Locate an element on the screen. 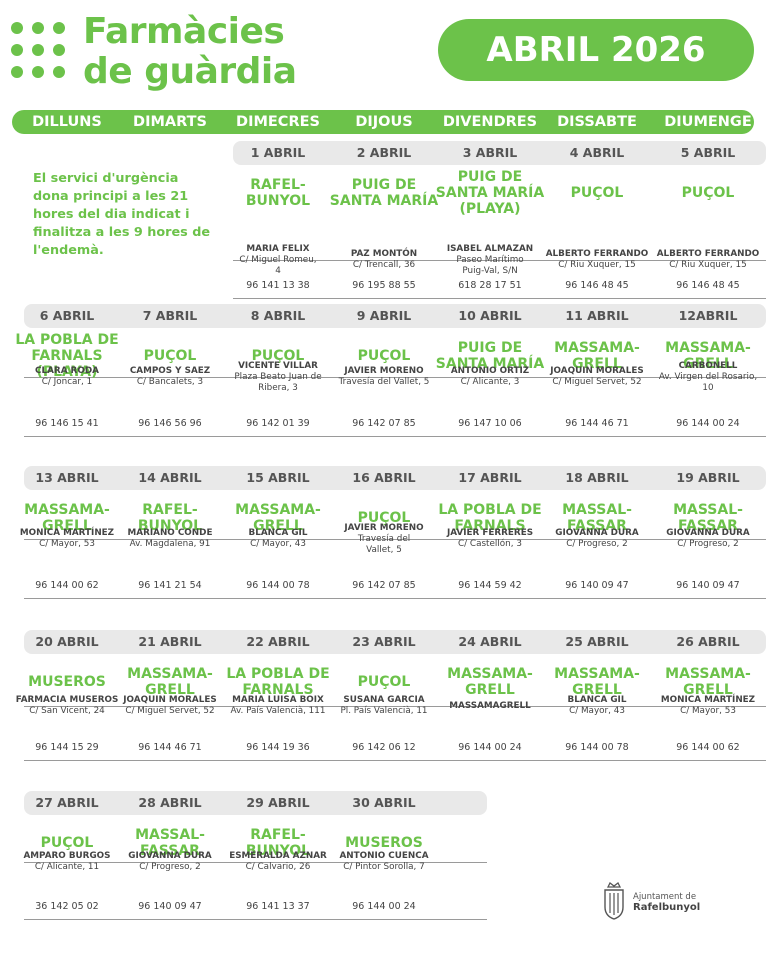 This screenshot has height=958, width=766. phone-number: 96 195 88 55 is located at coordinates (384, 285).